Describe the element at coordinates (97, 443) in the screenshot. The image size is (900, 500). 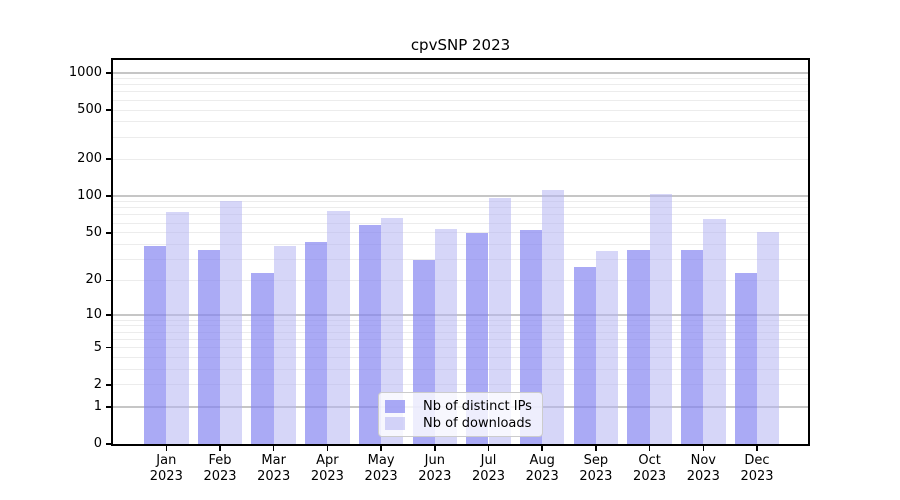
I see `y-tick-label: 0` at that location.